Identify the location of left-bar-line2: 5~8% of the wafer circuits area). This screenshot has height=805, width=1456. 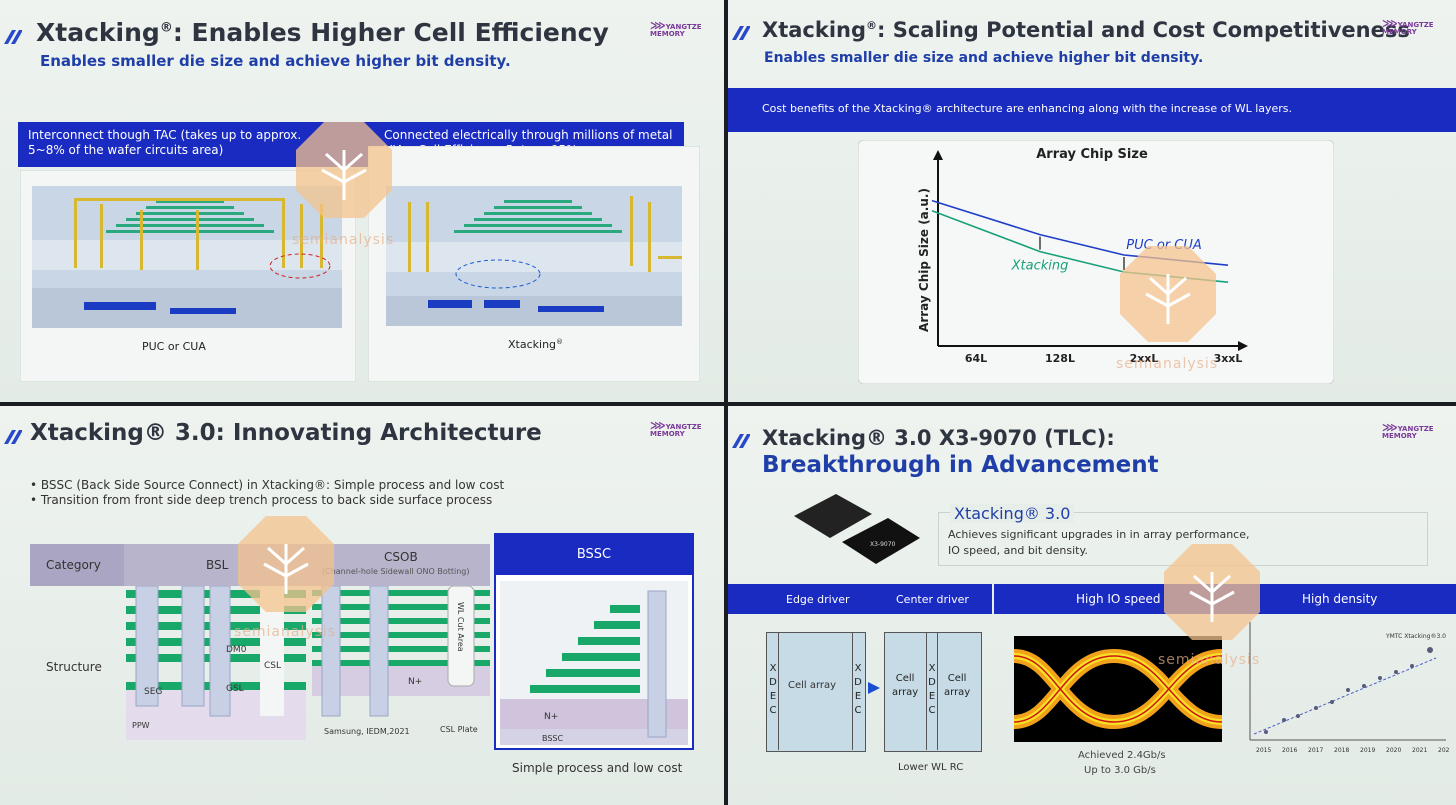
(126, 150).